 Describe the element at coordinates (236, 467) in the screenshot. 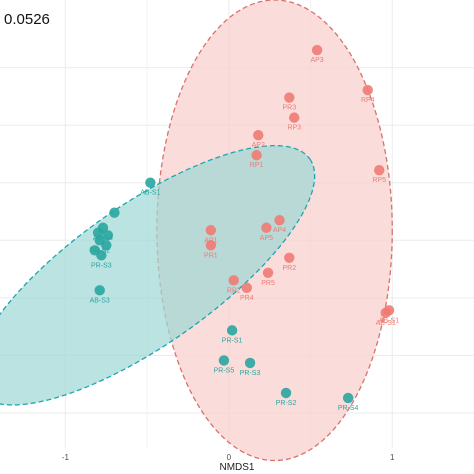

I see `x-axis-title: NMDS1` at that location.